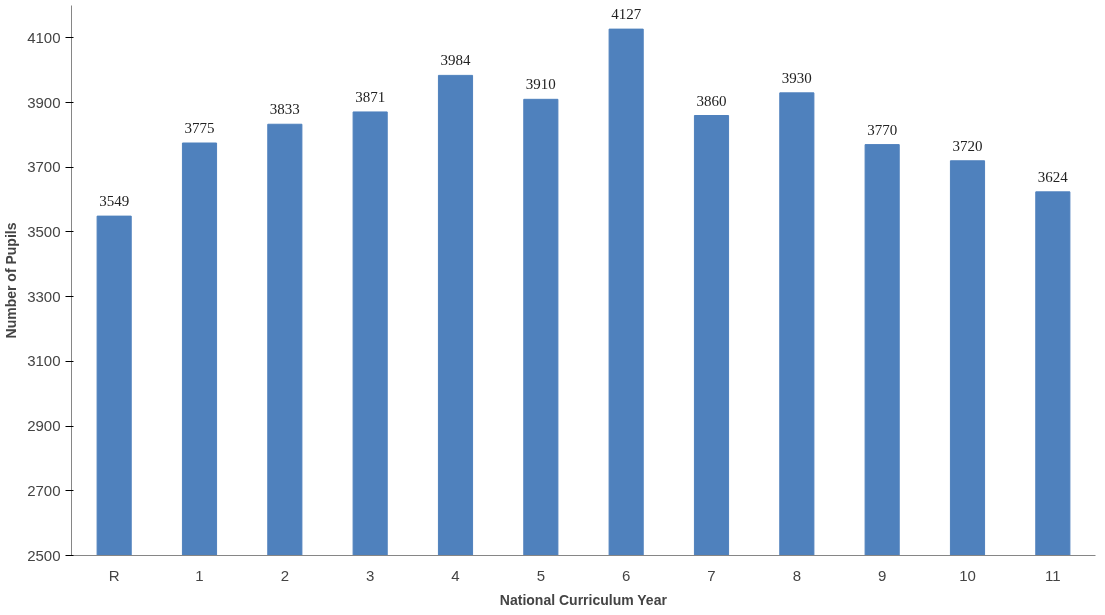 The width and height of the screenshot is (1105, 615). I want to click on x-tick-label: 5, so click(541, 575).